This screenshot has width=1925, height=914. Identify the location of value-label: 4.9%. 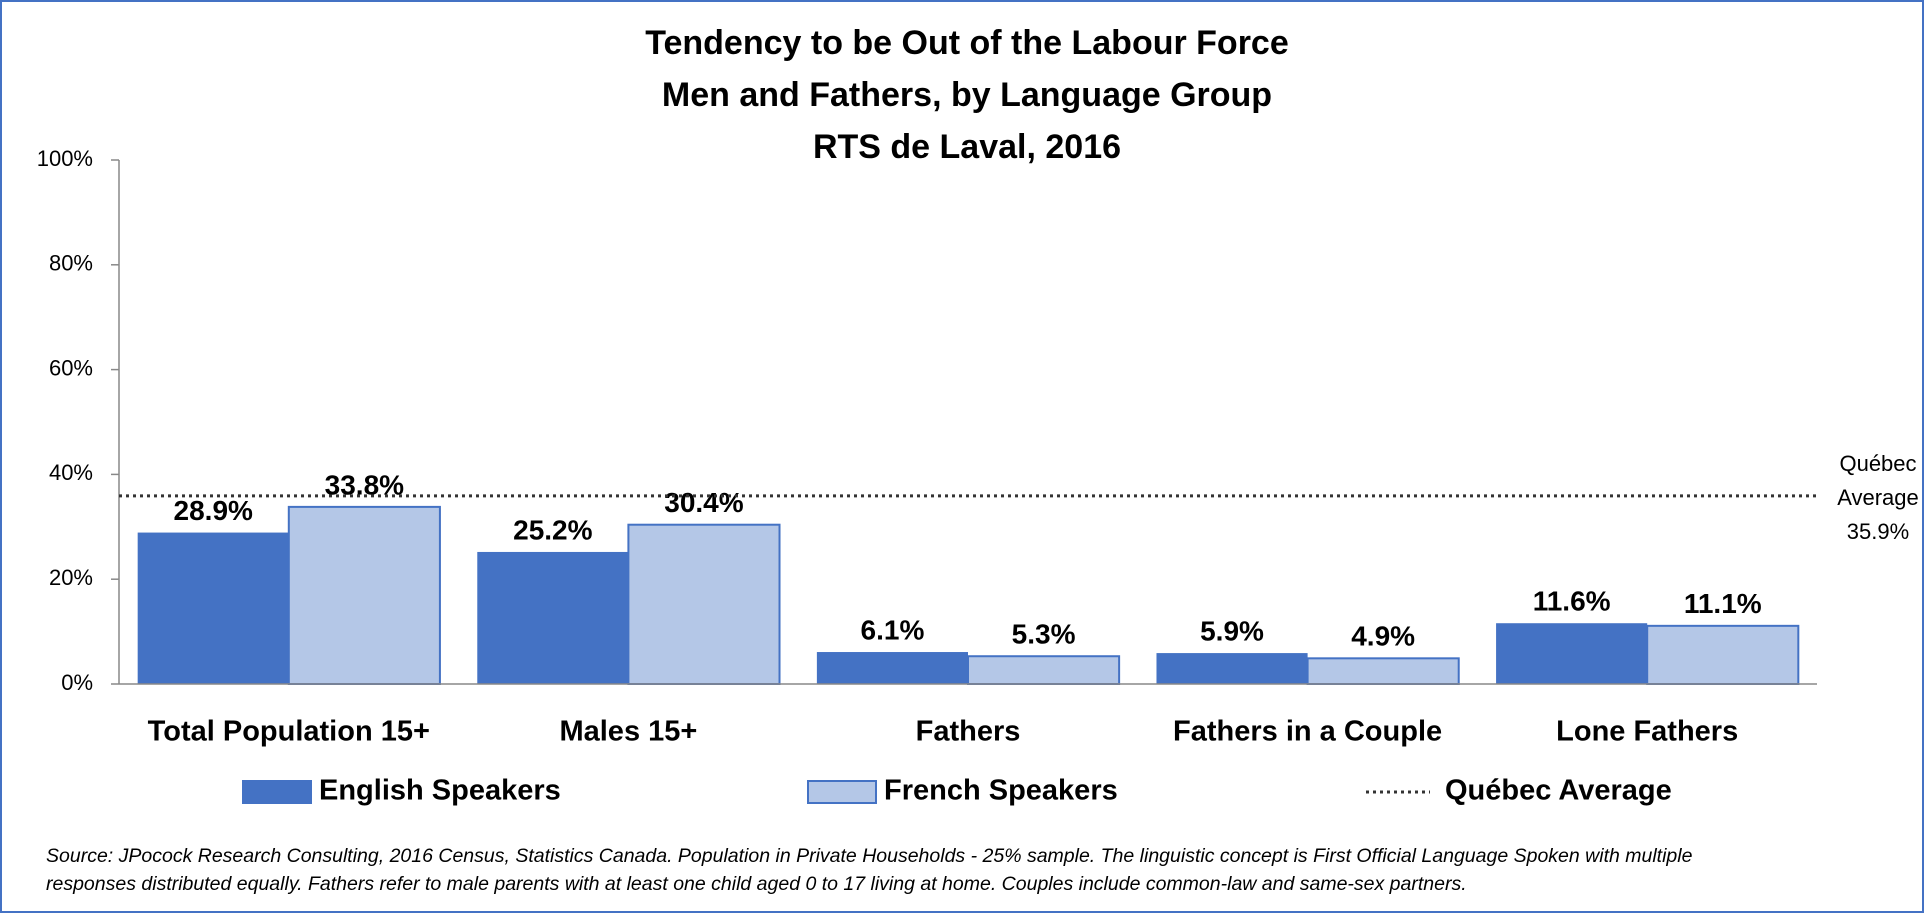
(1383, 636).